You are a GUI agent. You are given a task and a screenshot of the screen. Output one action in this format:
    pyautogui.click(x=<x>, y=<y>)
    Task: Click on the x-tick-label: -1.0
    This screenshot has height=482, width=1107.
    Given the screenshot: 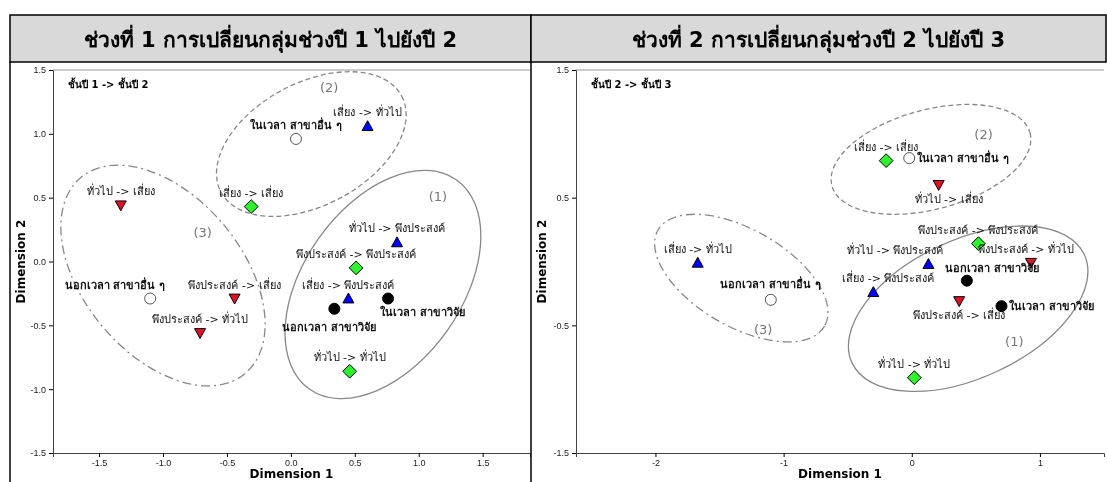 What is the action you would take?
    pyautogui.click(x=163, y=463)
    